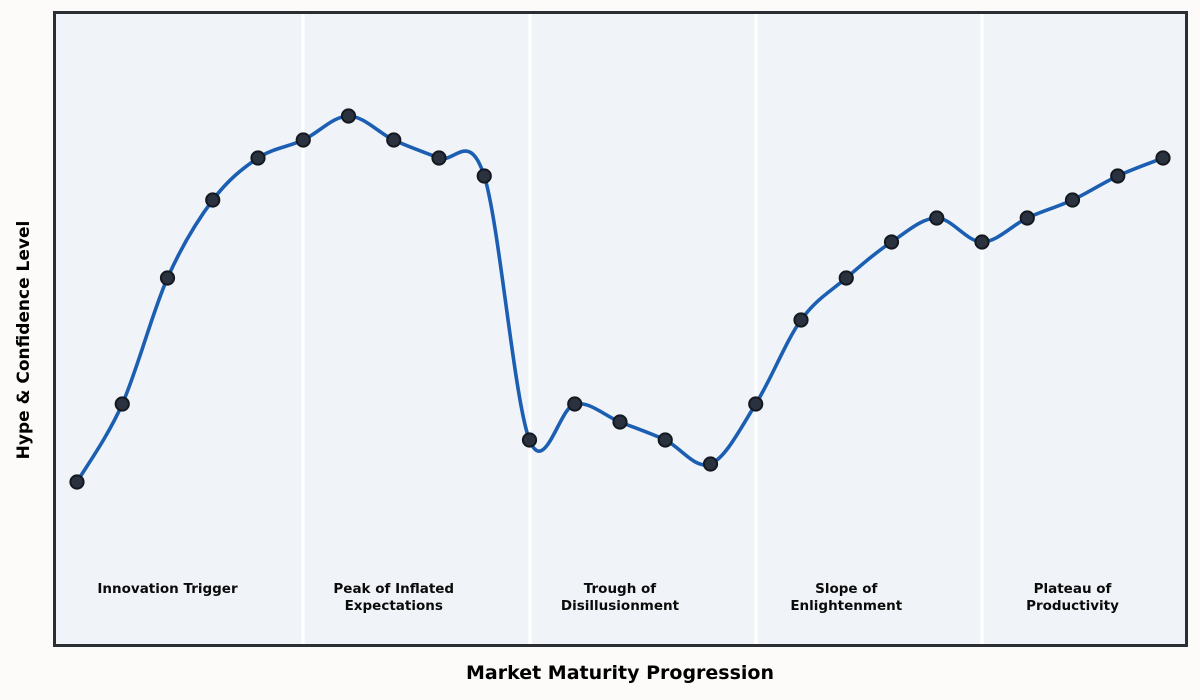 This screenshot has width=1200, height=700. I want to click on phase-label-innovation-trigger: Innovation Trigger, so click(167, 589).